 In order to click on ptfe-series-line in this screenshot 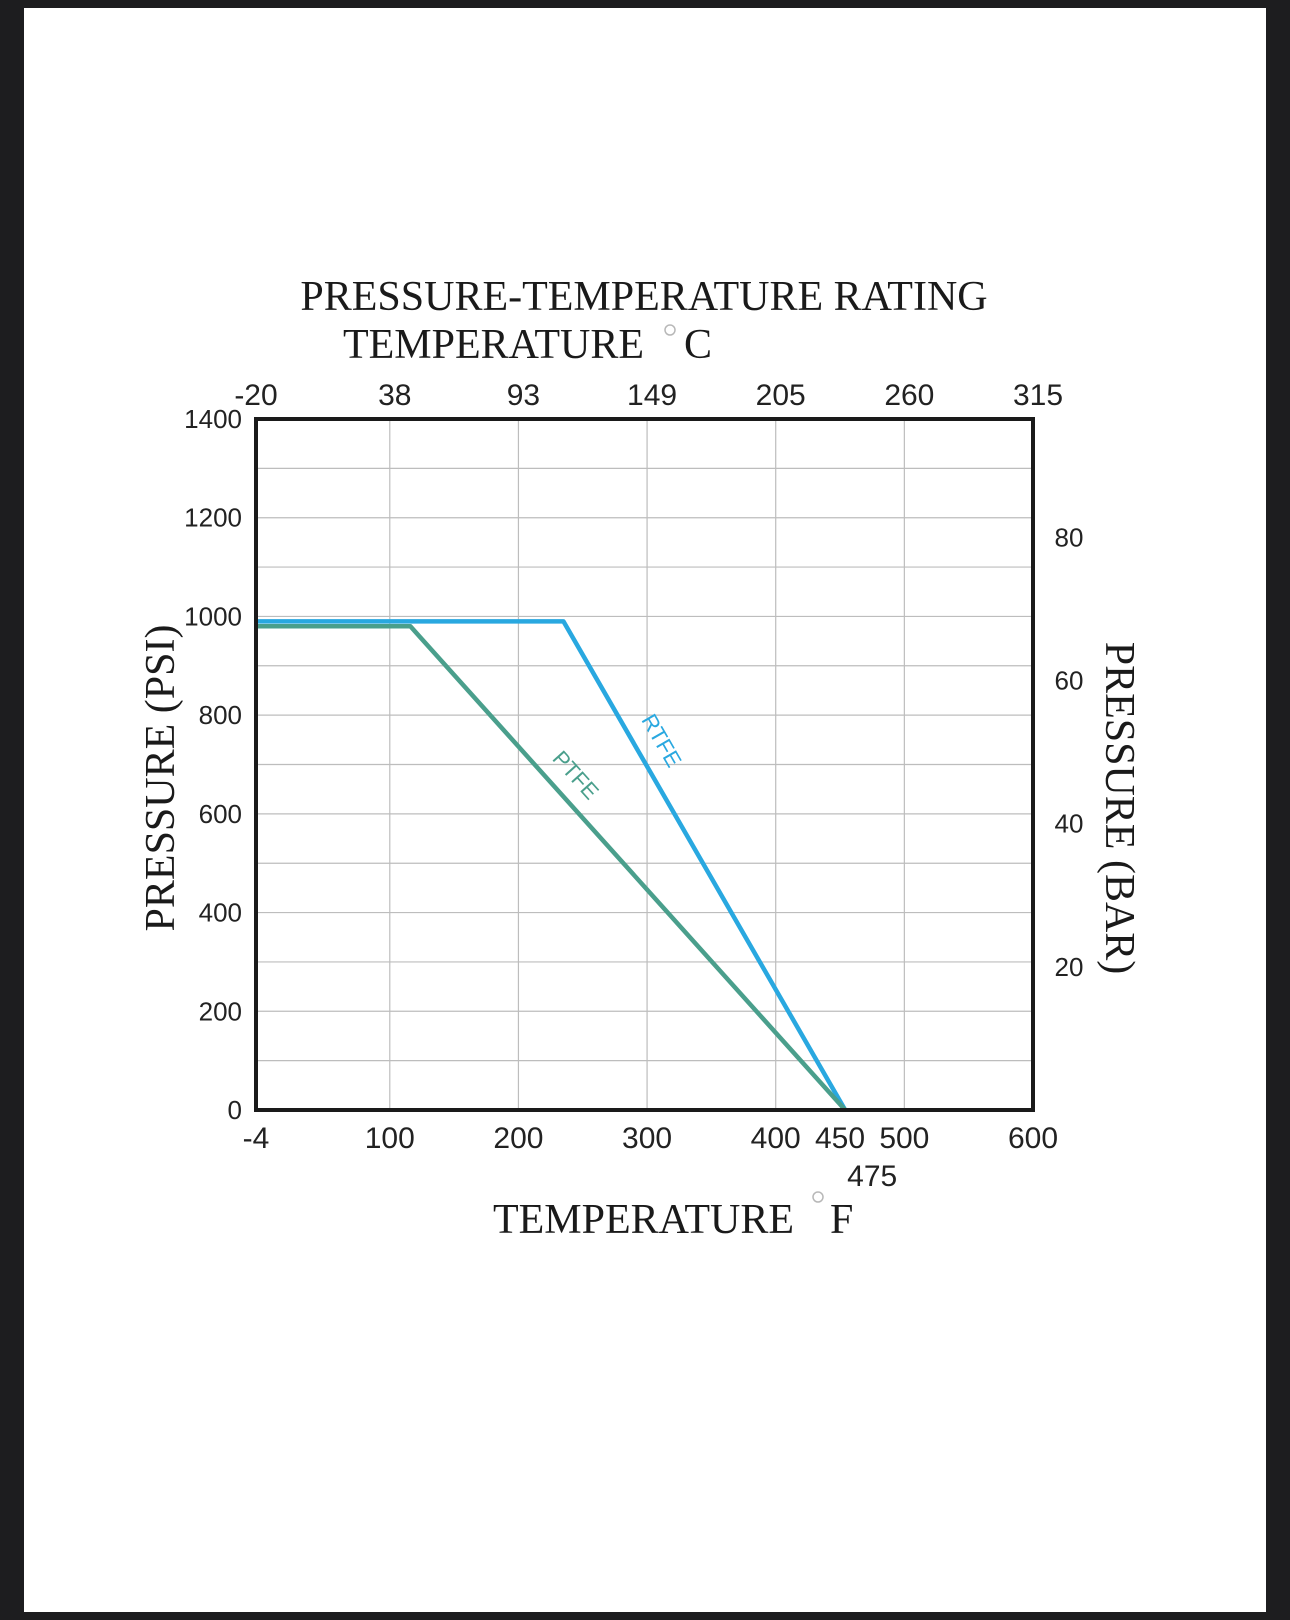, I will do `click(551, 868)`.